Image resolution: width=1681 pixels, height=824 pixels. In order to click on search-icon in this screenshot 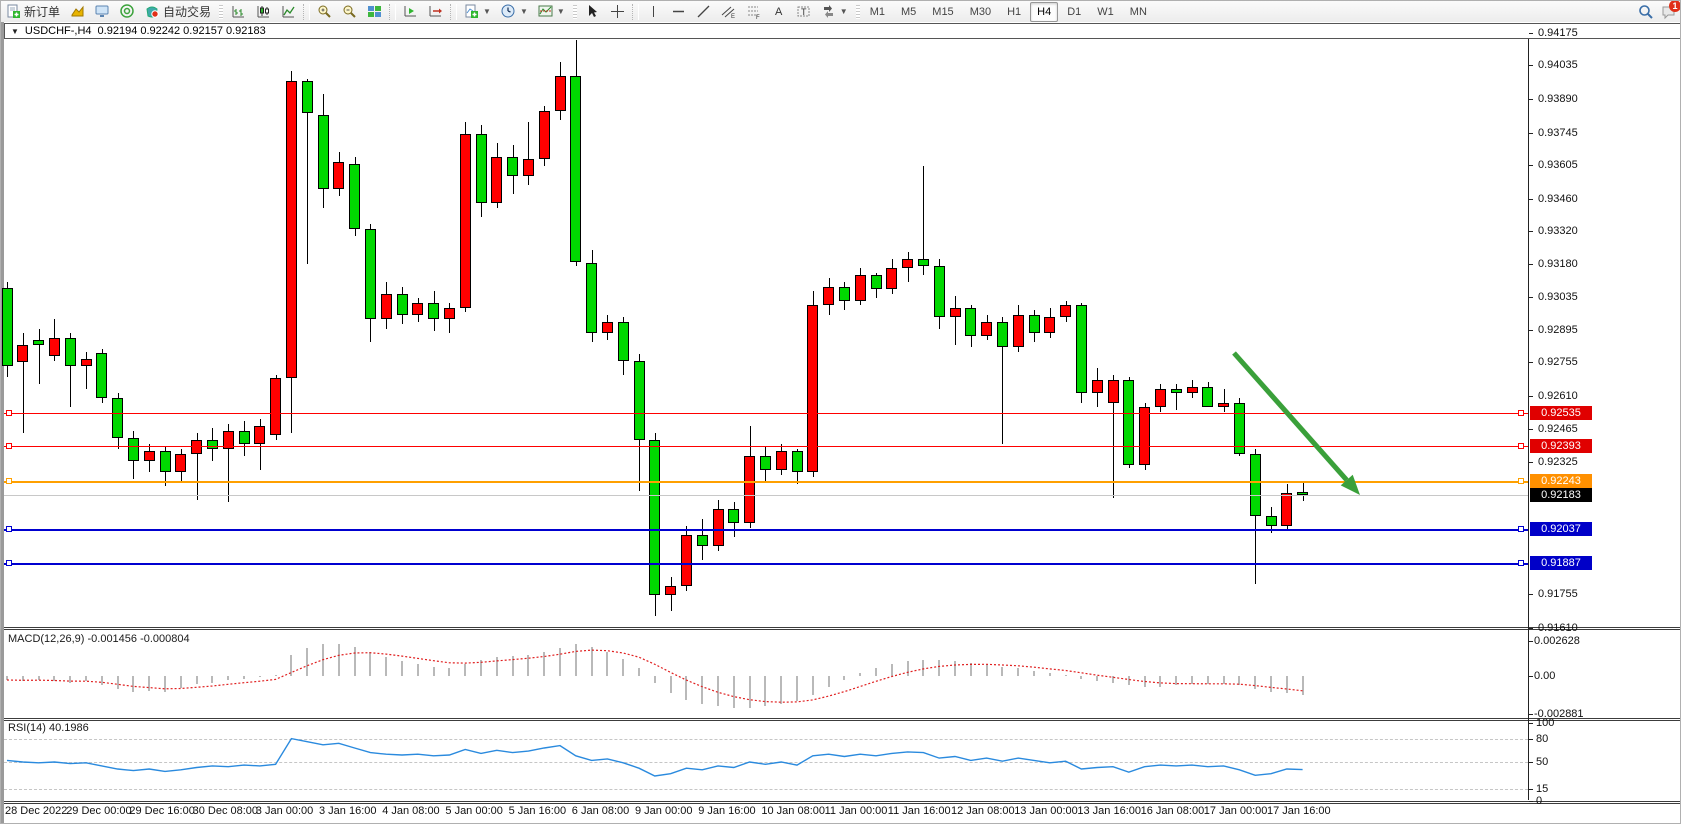, I will do `click(1645, 11)`.